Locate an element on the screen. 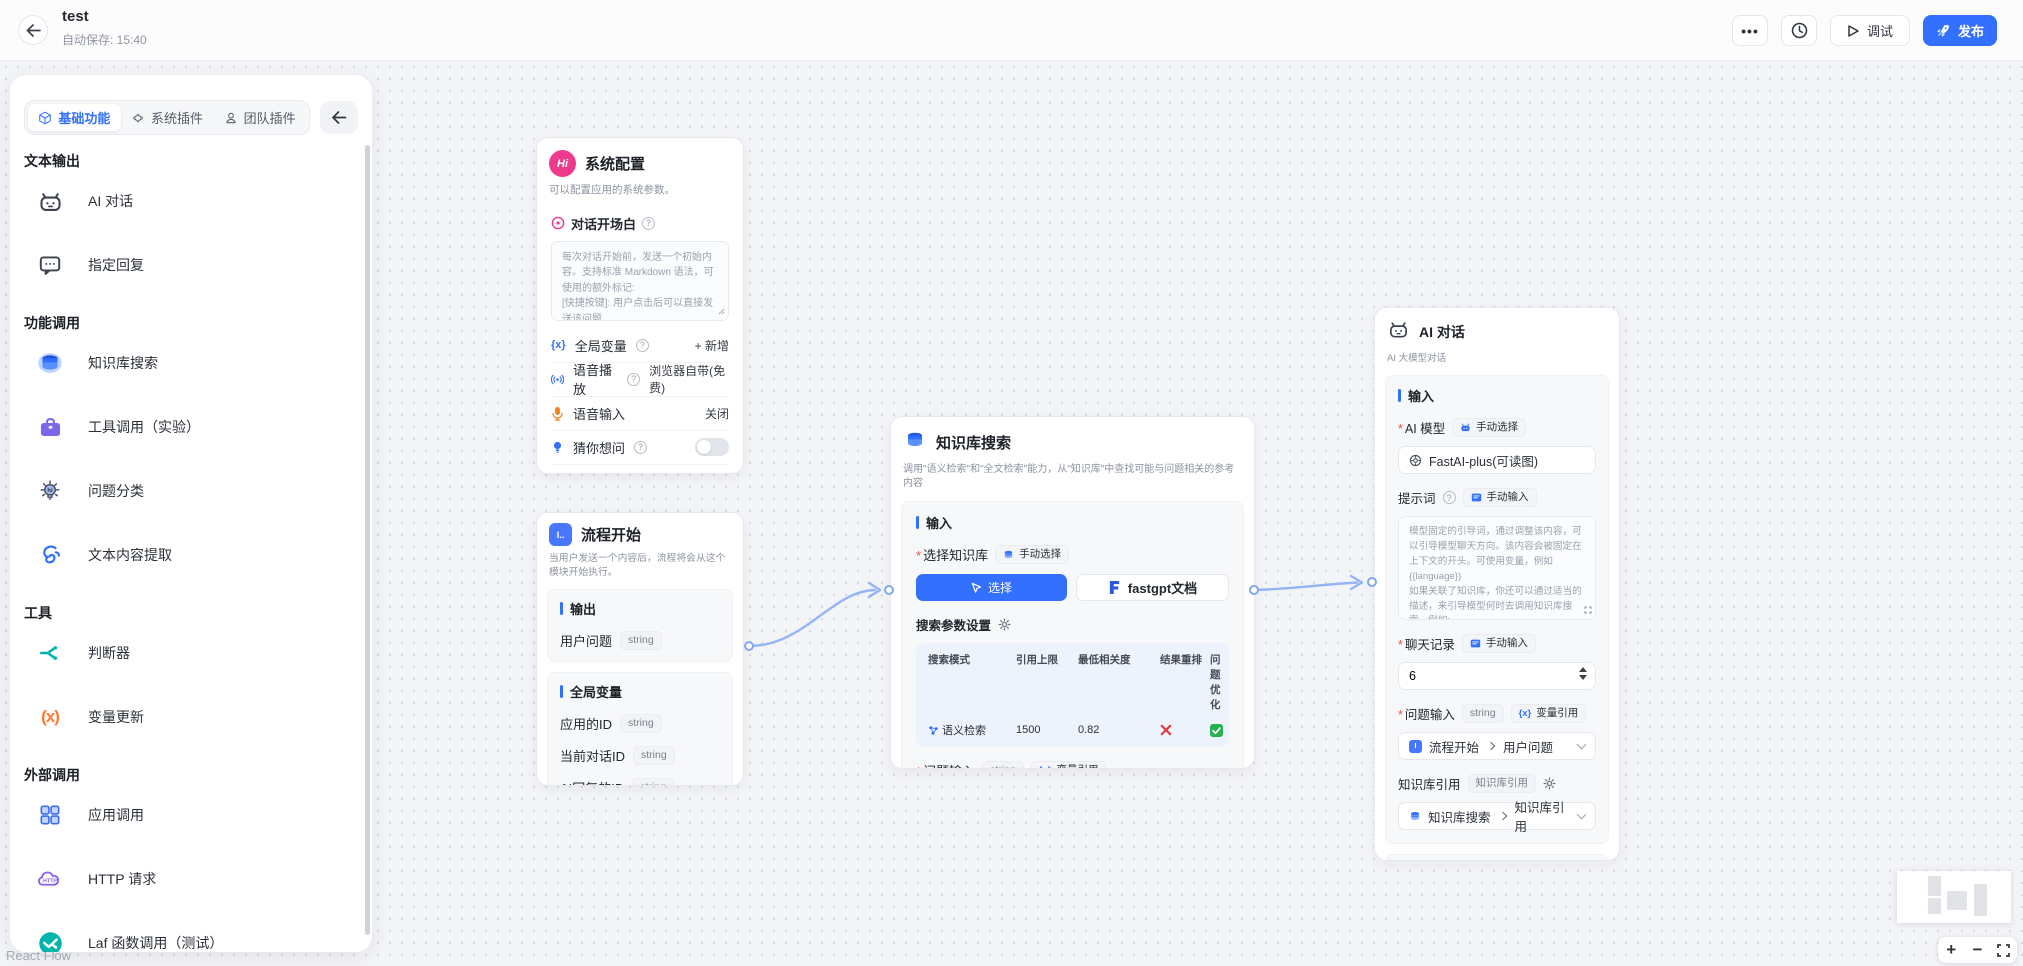 The height and width of the screenshot is (966, 2023). global-row: 当前对话ID string is located at coordinates (640, 756).